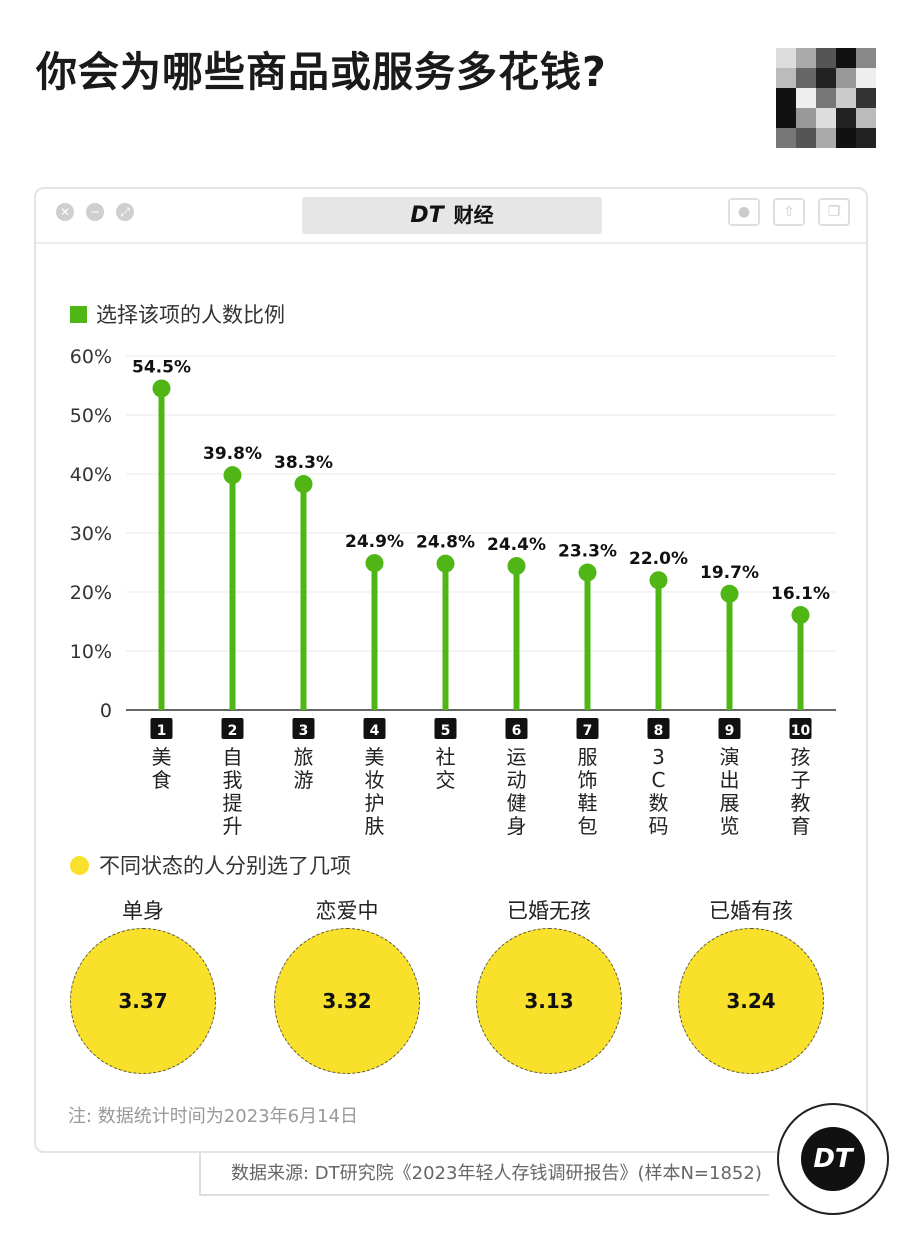 Image resolution: width=900 pixels, height=1241 pixels. What do you see at coordinates (321, 72) in the screenshot?
I see `page-title: 你会为哪些商品或服务多花钱?` at bounding box center [321, 72].